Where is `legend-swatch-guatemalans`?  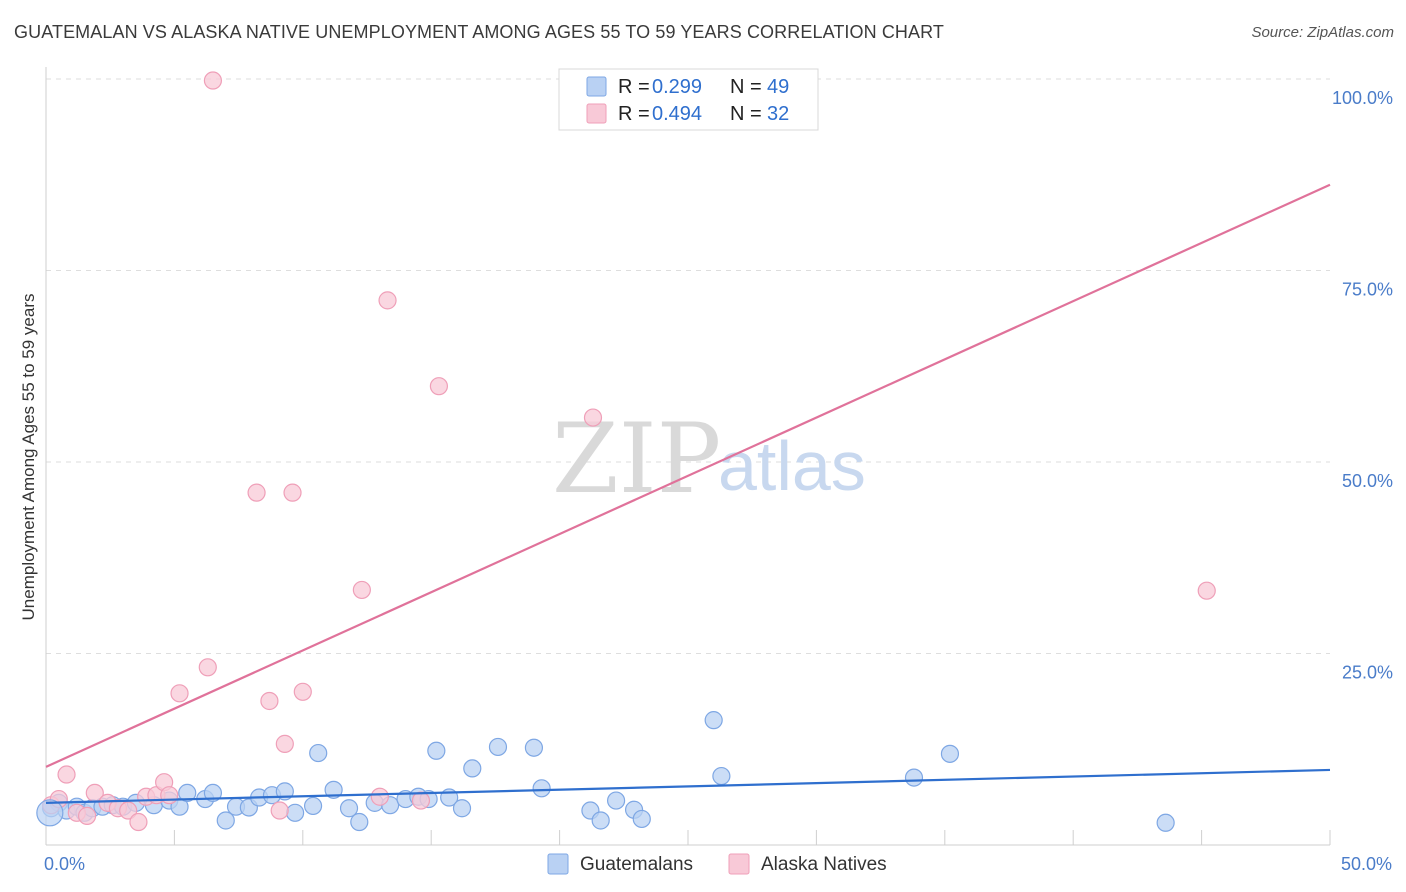
legend-swatch-guatemalans is located at coordinates (596, 86).